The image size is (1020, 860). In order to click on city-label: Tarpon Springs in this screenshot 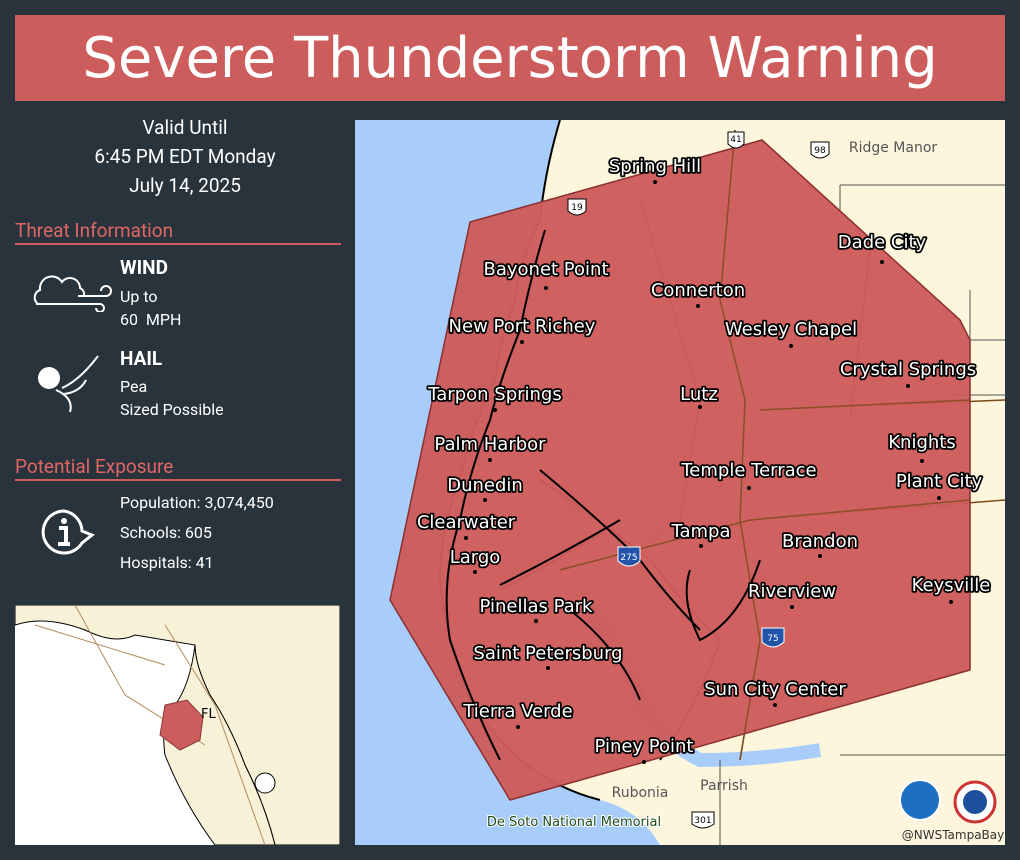, I will do `click(494, 394)`.